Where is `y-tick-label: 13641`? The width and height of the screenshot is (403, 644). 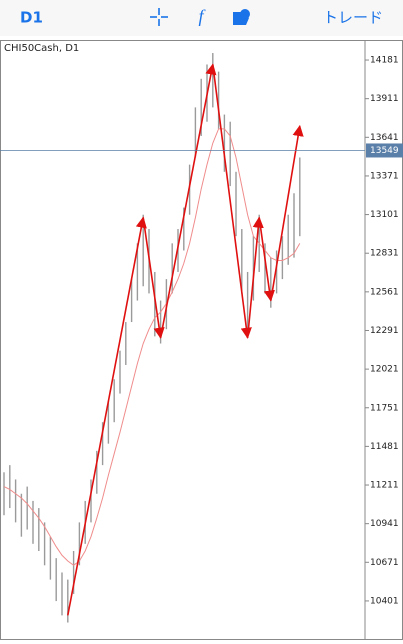 y-tick-label: 13641 is located at coordinates (384, 138).